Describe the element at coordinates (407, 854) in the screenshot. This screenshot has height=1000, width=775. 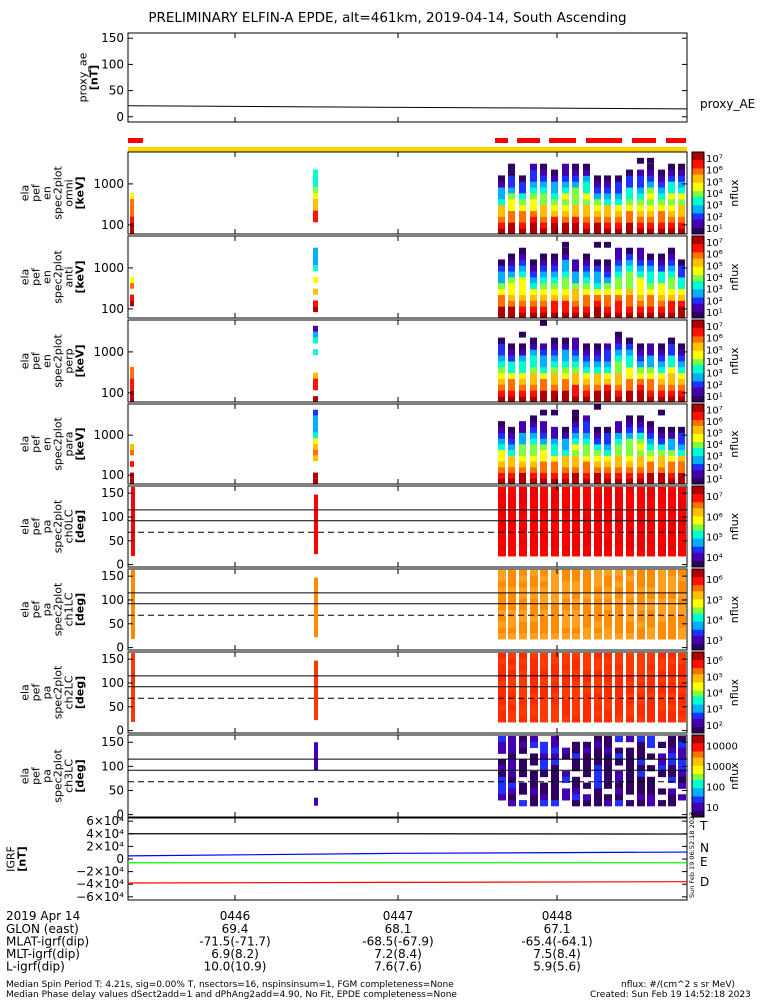
I see `igrf-line-N` at that location.